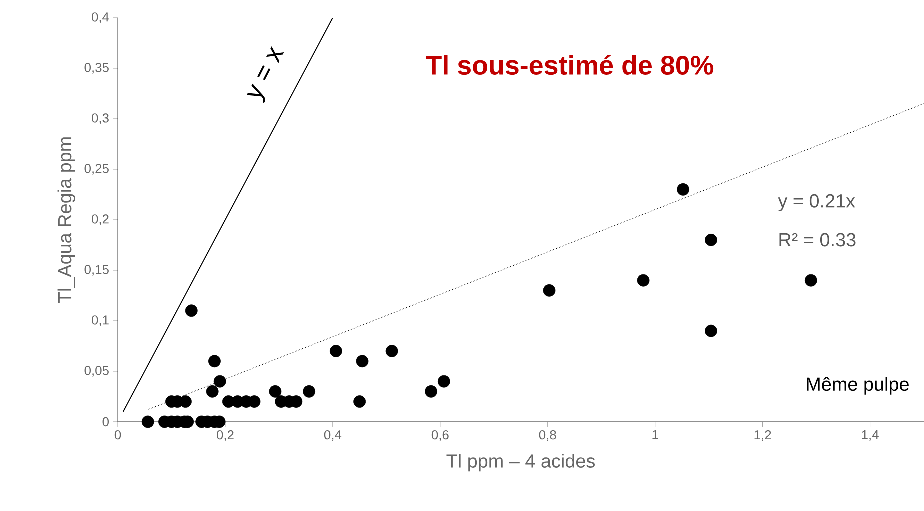 The height and width of the screenshot is (511, 924). Describe the element at coordinates (547, 436) in the screenshot. I see `x-tick-label: 0,8` at that location.